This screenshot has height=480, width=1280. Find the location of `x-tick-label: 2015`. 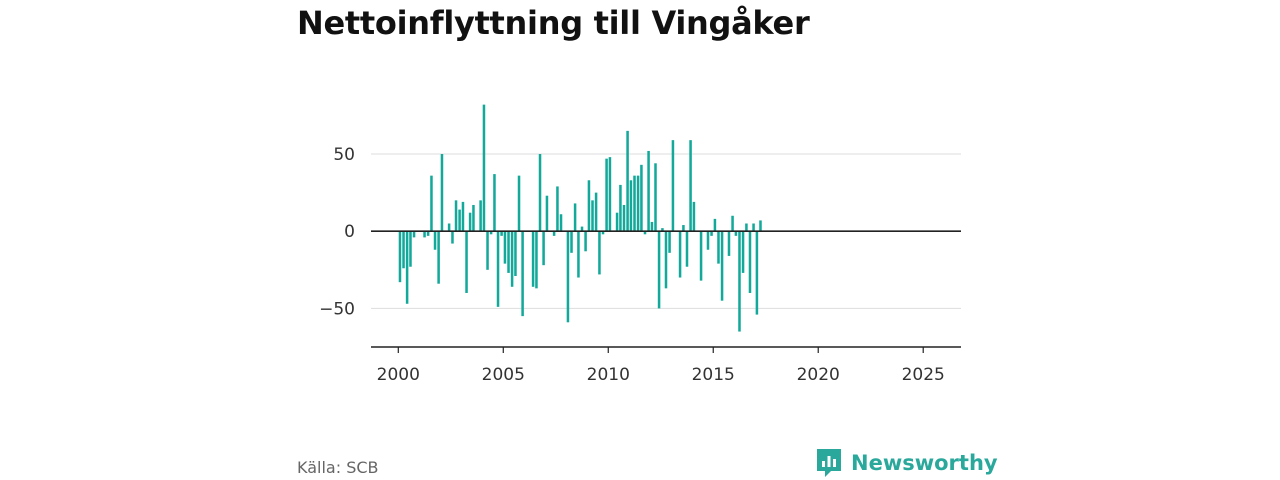

x-tick-label: 2015 is located at coordinates (713, 375).